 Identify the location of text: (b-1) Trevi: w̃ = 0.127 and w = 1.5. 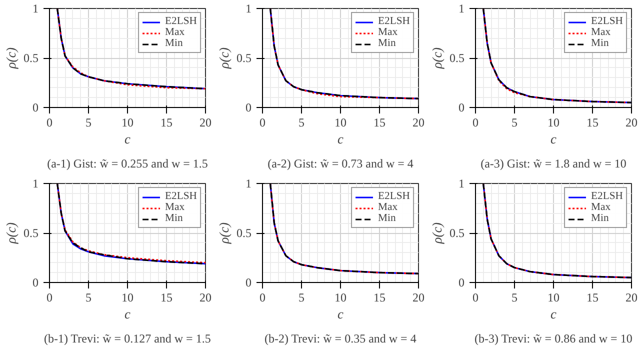
(127, 339).